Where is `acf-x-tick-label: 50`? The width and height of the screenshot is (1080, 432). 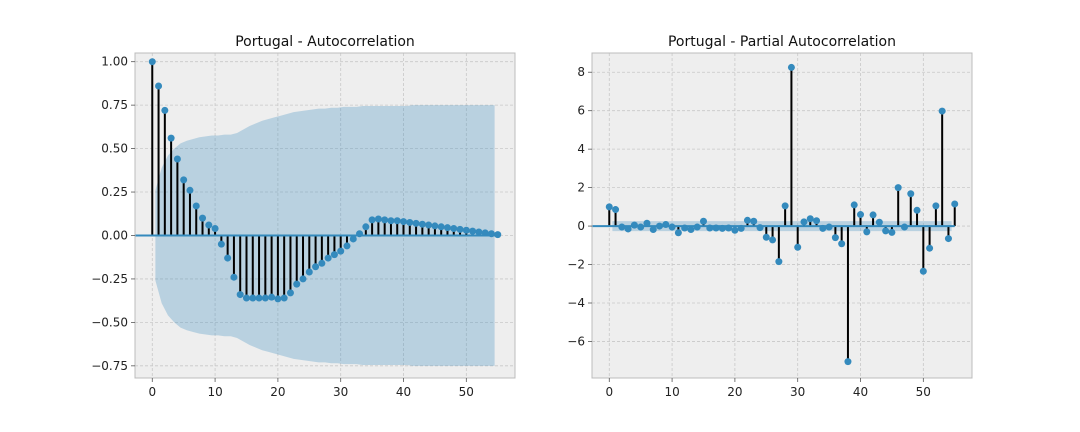
acf-x-tick-label: 50 is located at coordinates (466, 392).